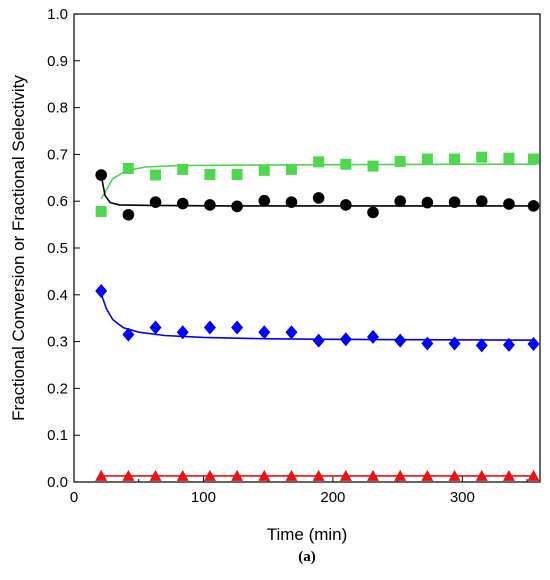  I want to click on figure-caption: (a), so click(307, 557).